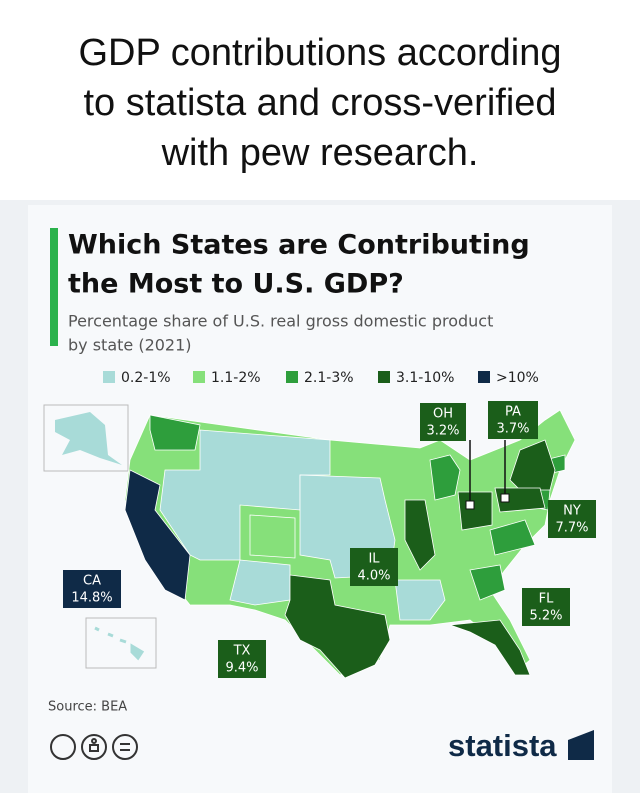 The width and height of the screenshot is (640, 797). What do you see at coordinates (513, 412) in the screenshot?
I see `callout-state: PA` at bounding box center [513, 412].